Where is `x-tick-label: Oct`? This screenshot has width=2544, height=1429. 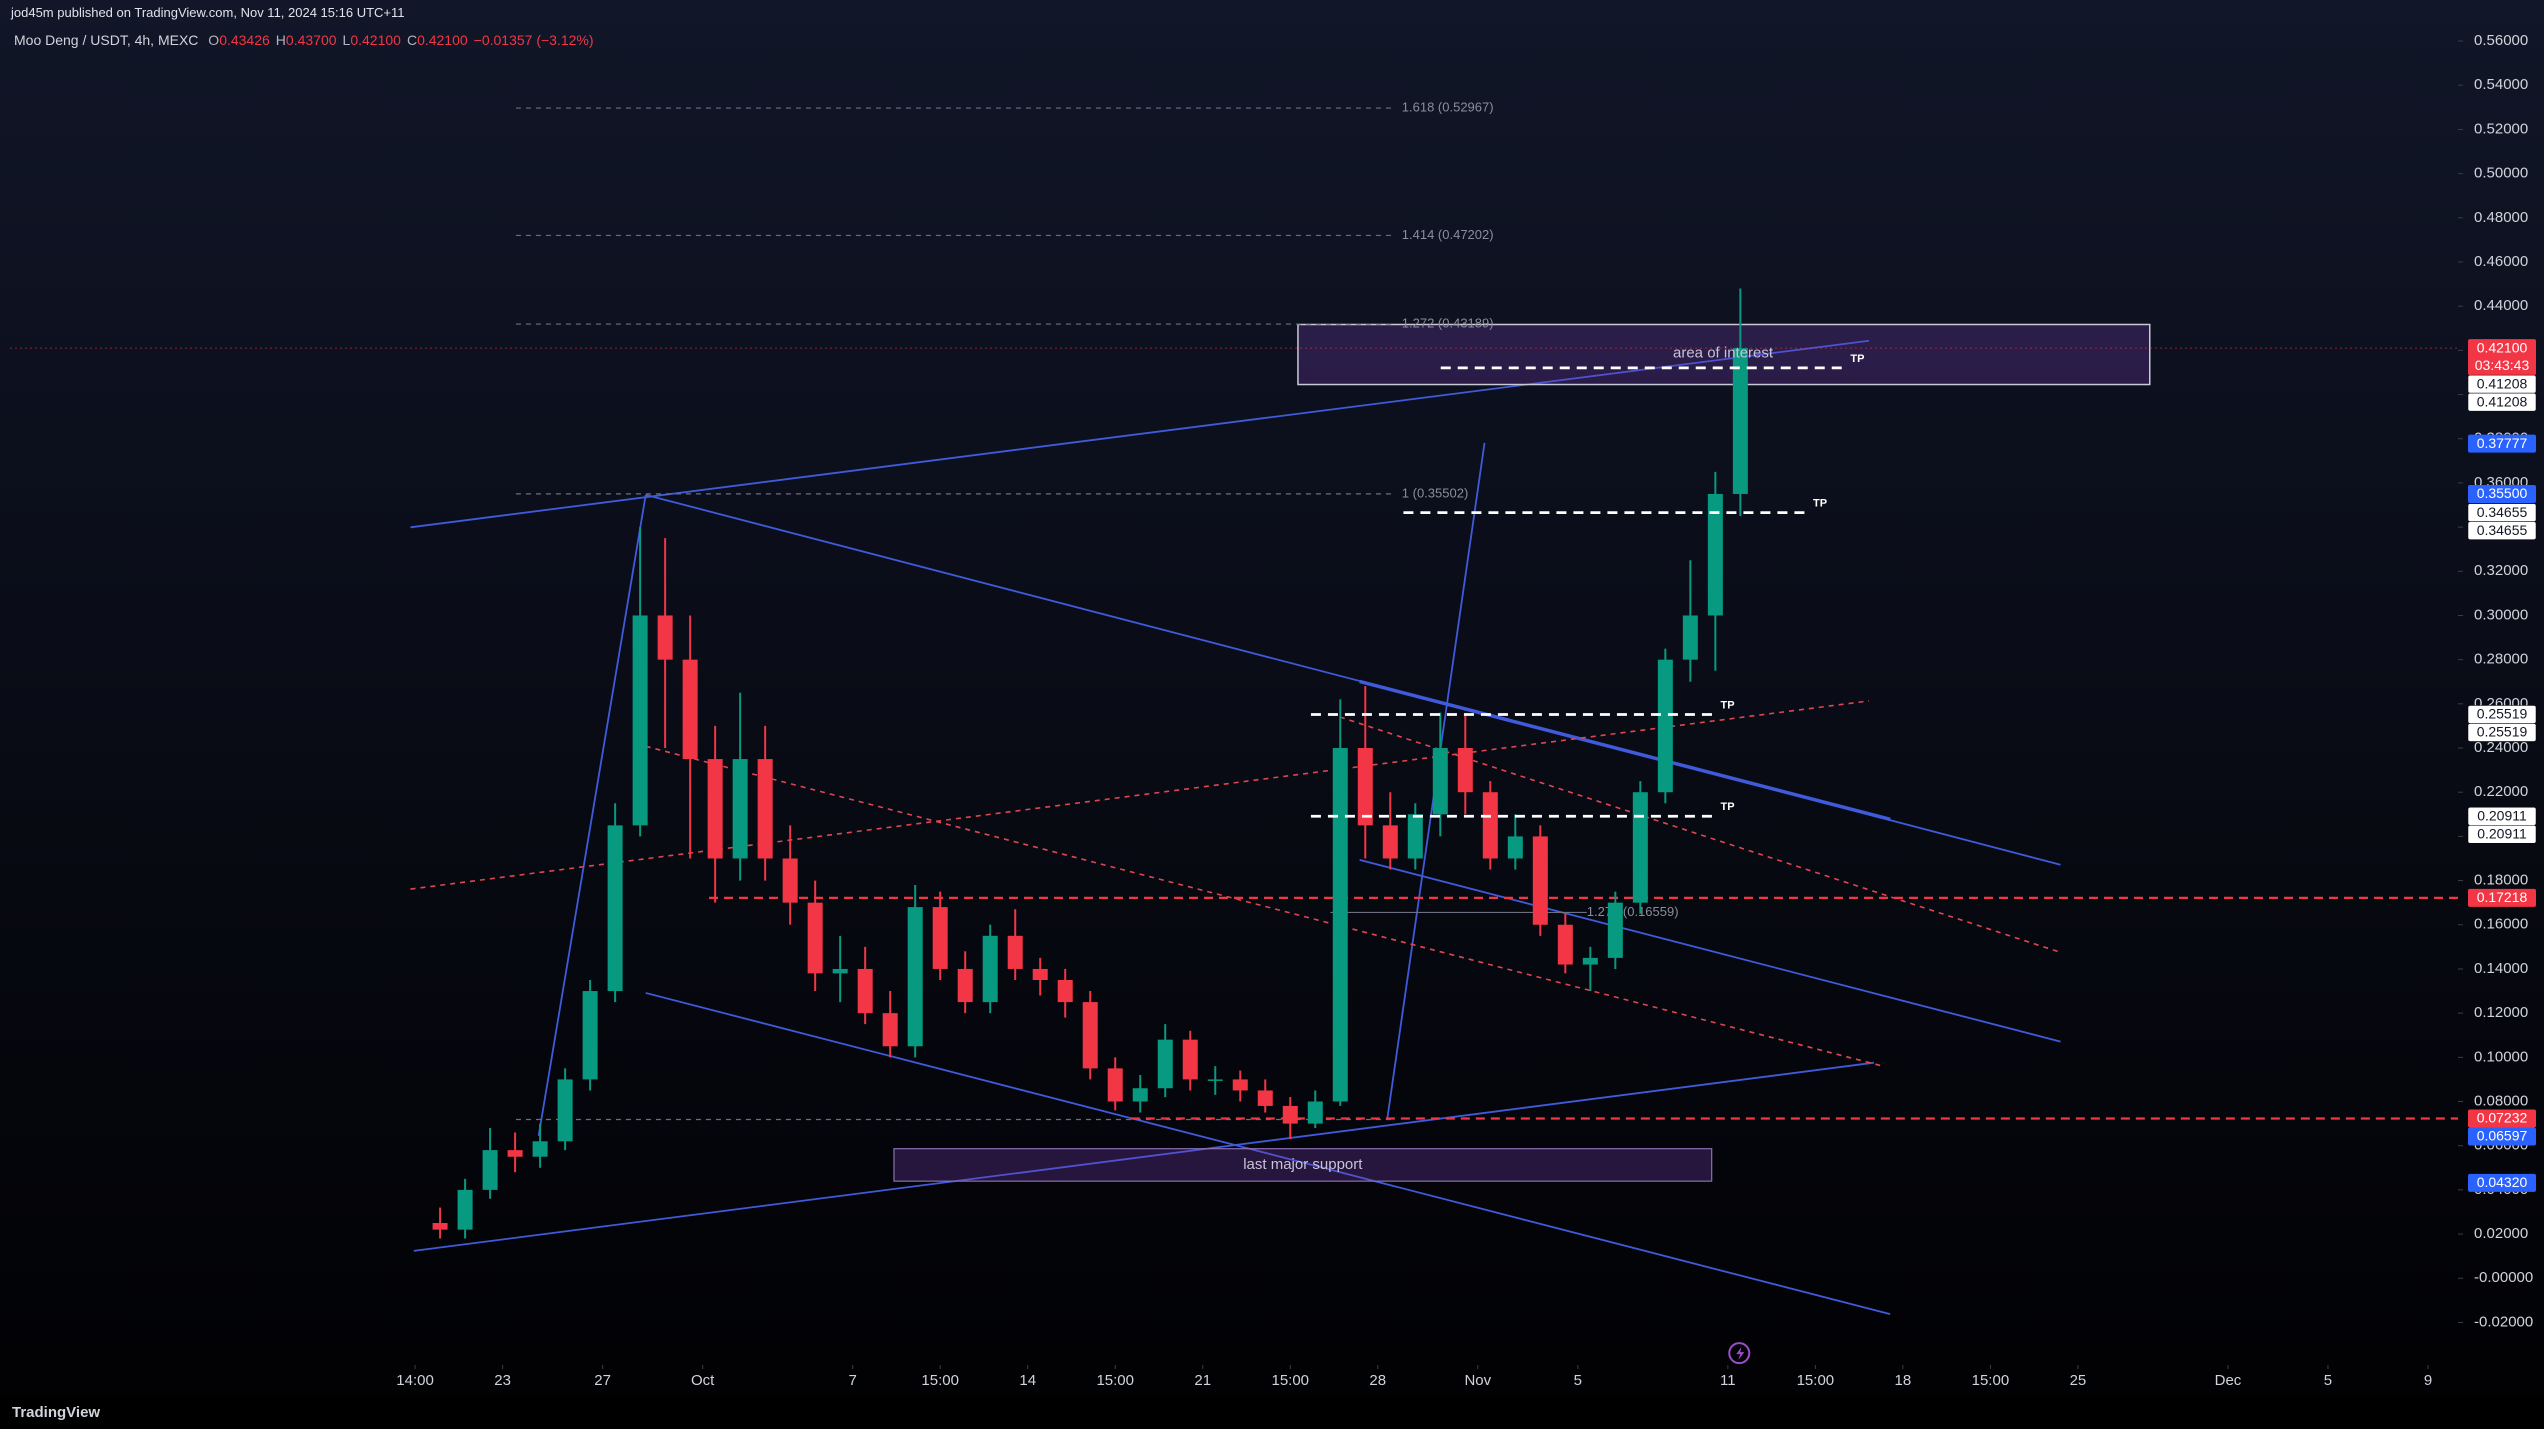 x-tick-label: Oct is located at coordinates (703, 1380).